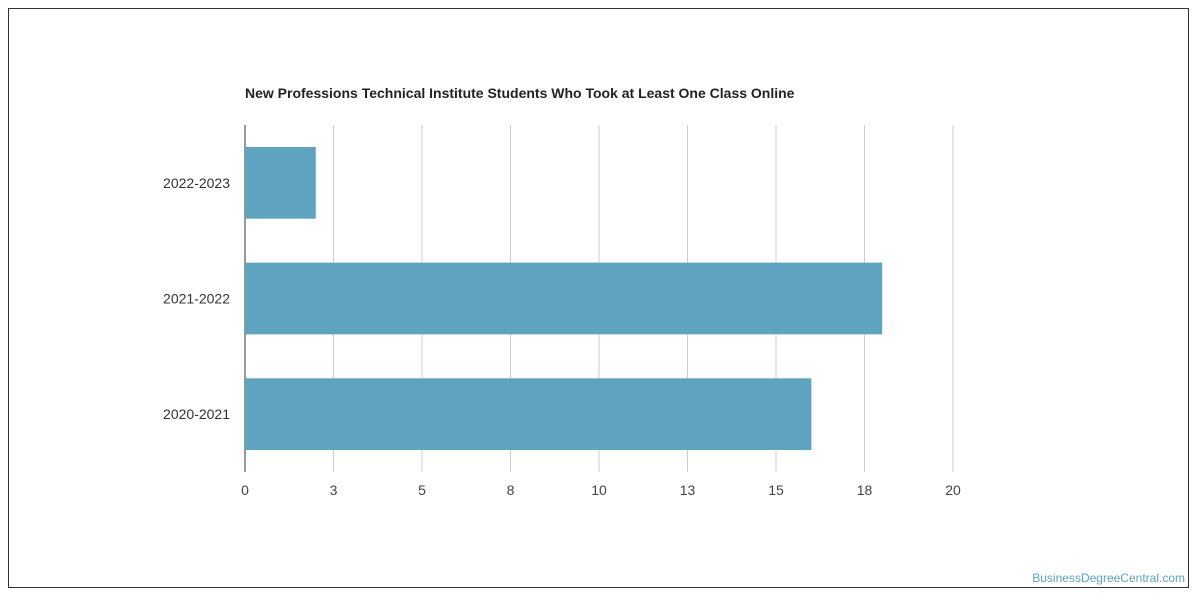 The width and height of the screenshot is (1200, 600). I want to click on x-tick-label: 20, so click(953, 490).